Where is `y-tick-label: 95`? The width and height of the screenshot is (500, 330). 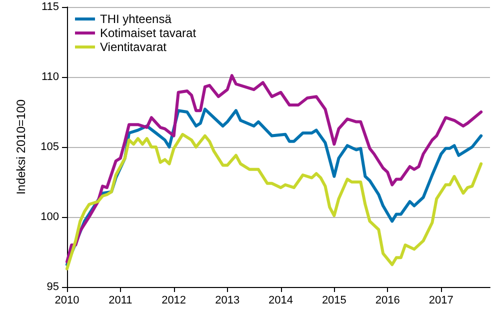 y-tick-label: 95 is located at coordinates (52, 287).